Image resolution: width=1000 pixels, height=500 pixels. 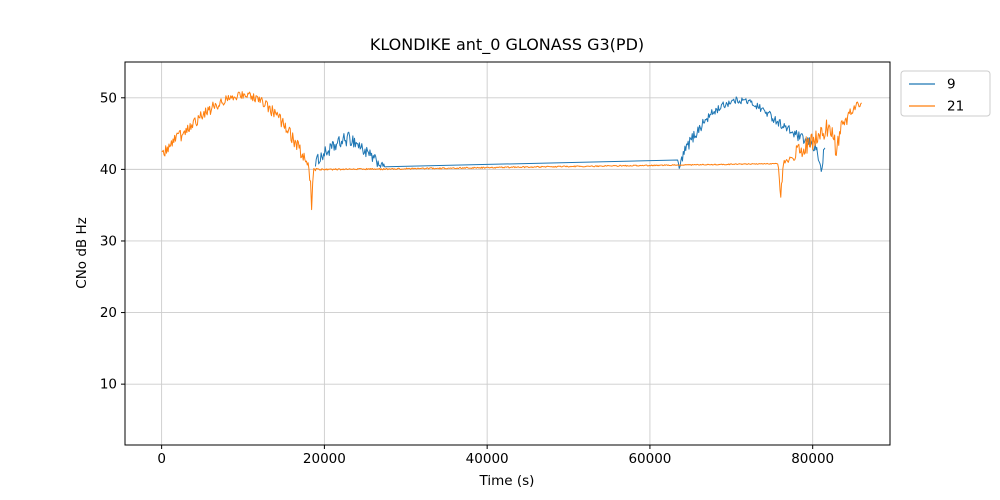 I want to click on legend-frame, so click(x=945, y=93).